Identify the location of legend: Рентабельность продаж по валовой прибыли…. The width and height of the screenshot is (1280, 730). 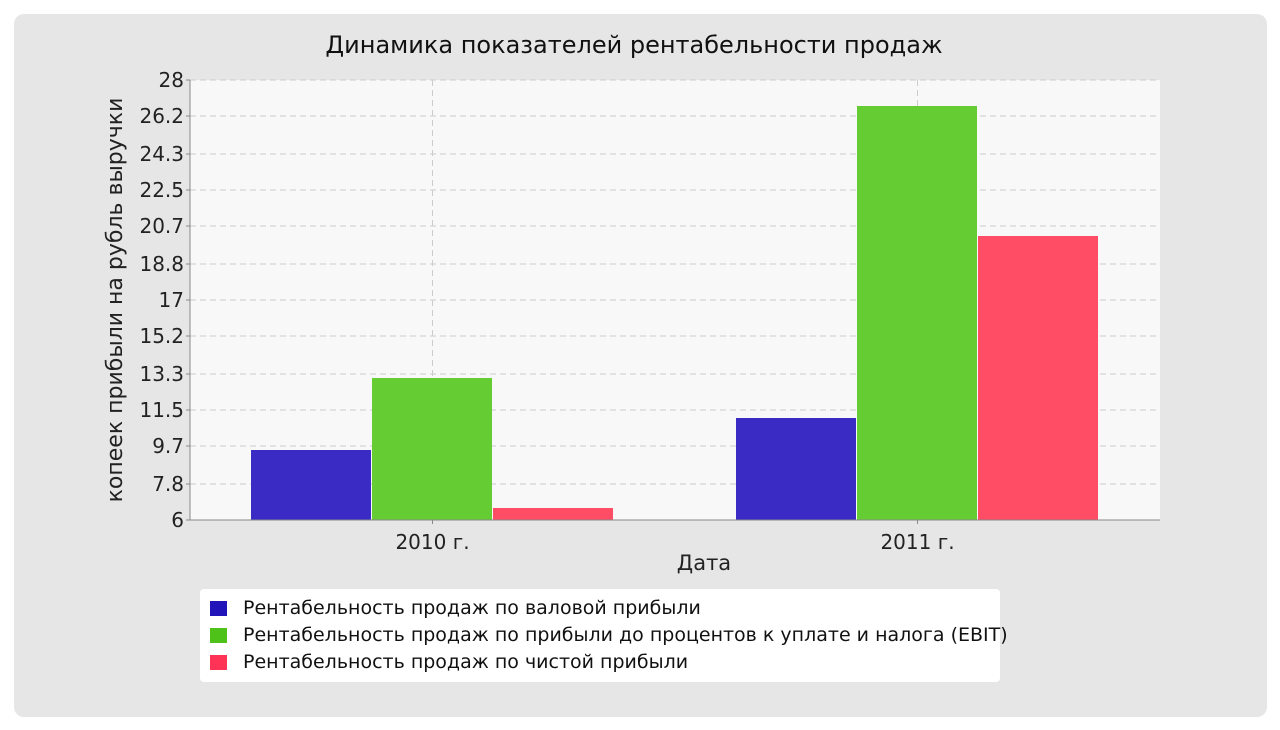
(604, 635).